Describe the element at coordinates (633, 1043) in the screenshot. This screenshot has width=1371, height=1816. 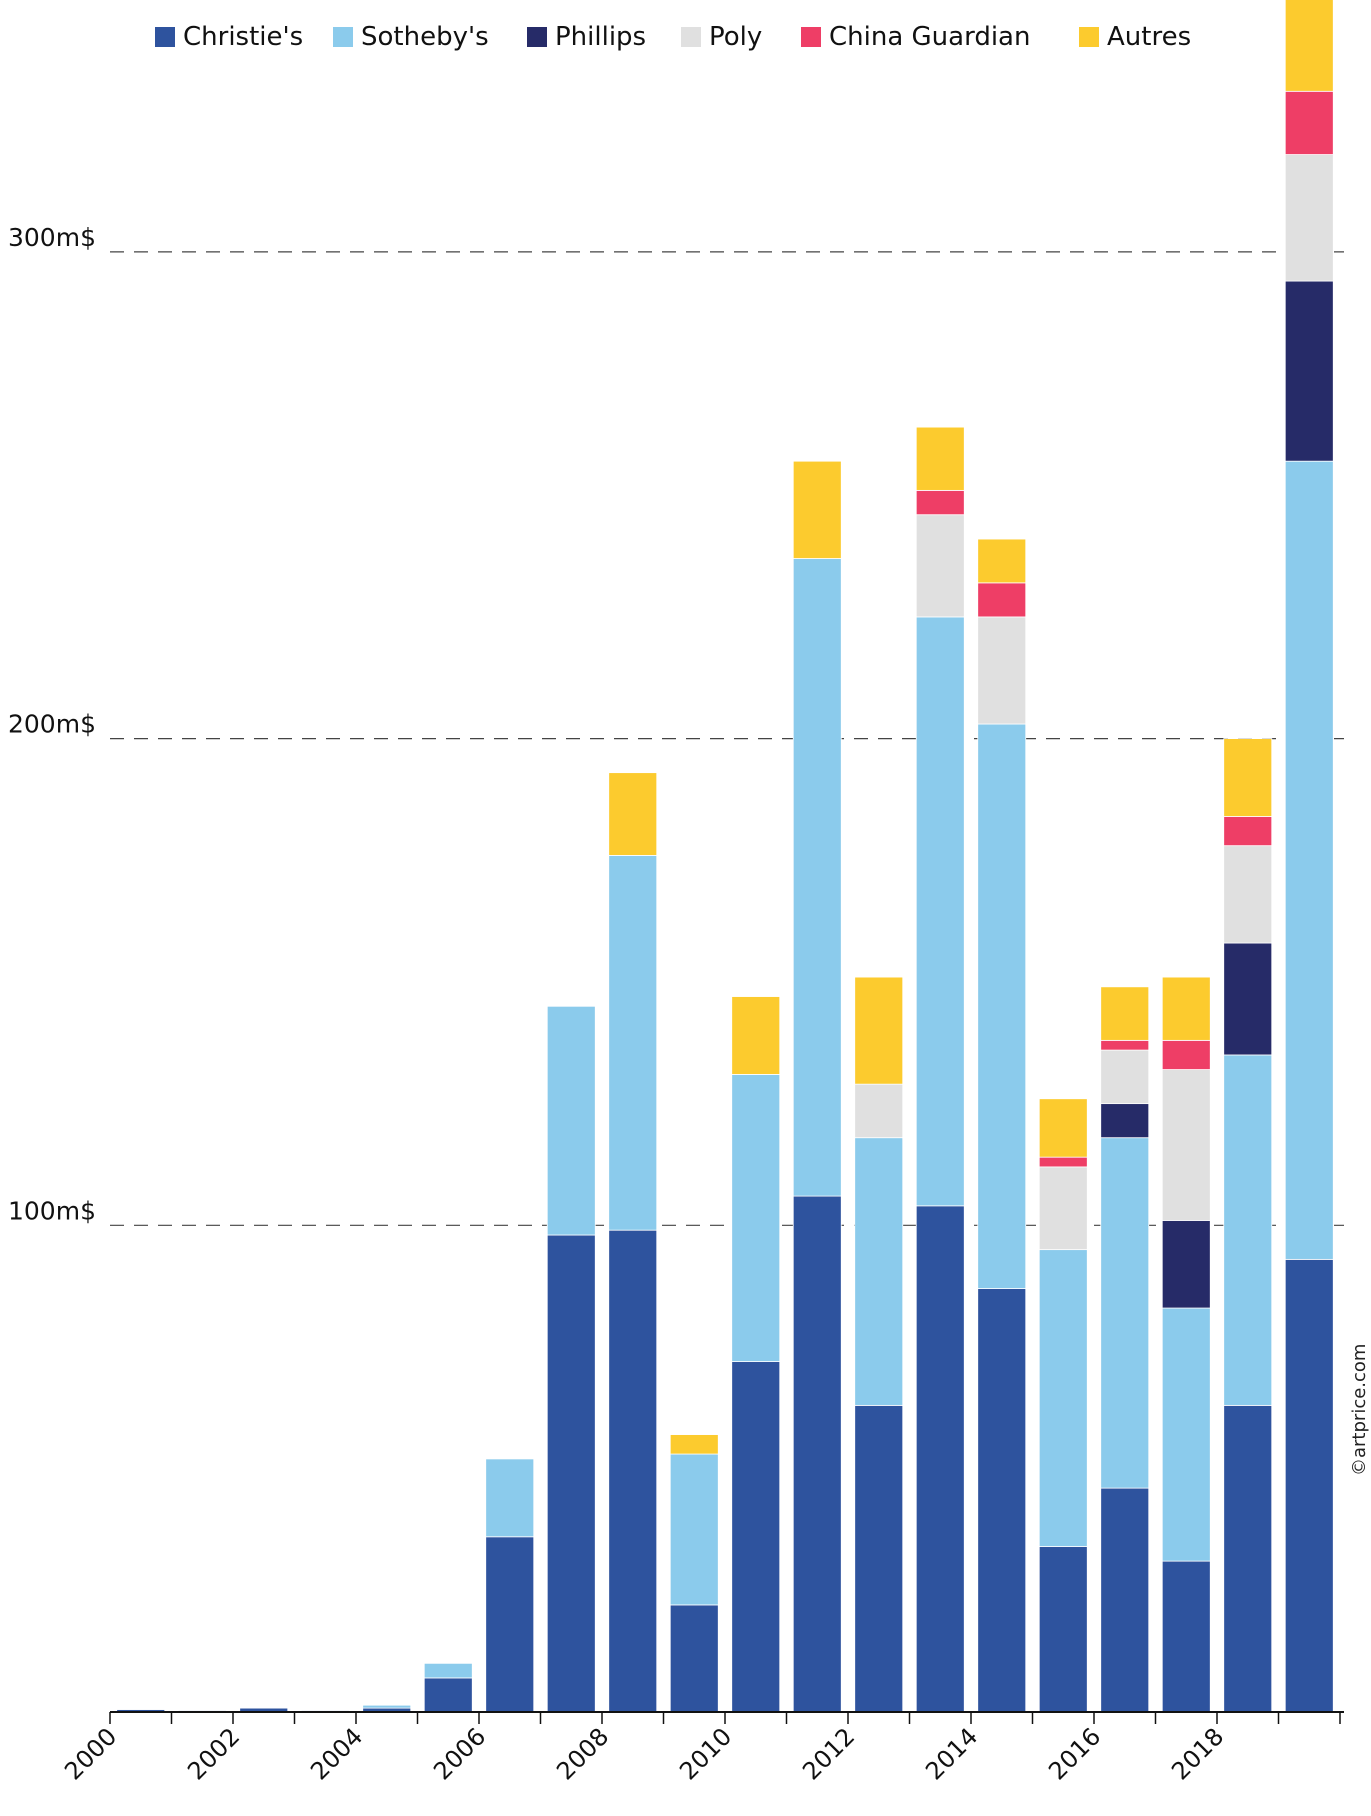
I see `bar-2008-sotheby-s` at that location.